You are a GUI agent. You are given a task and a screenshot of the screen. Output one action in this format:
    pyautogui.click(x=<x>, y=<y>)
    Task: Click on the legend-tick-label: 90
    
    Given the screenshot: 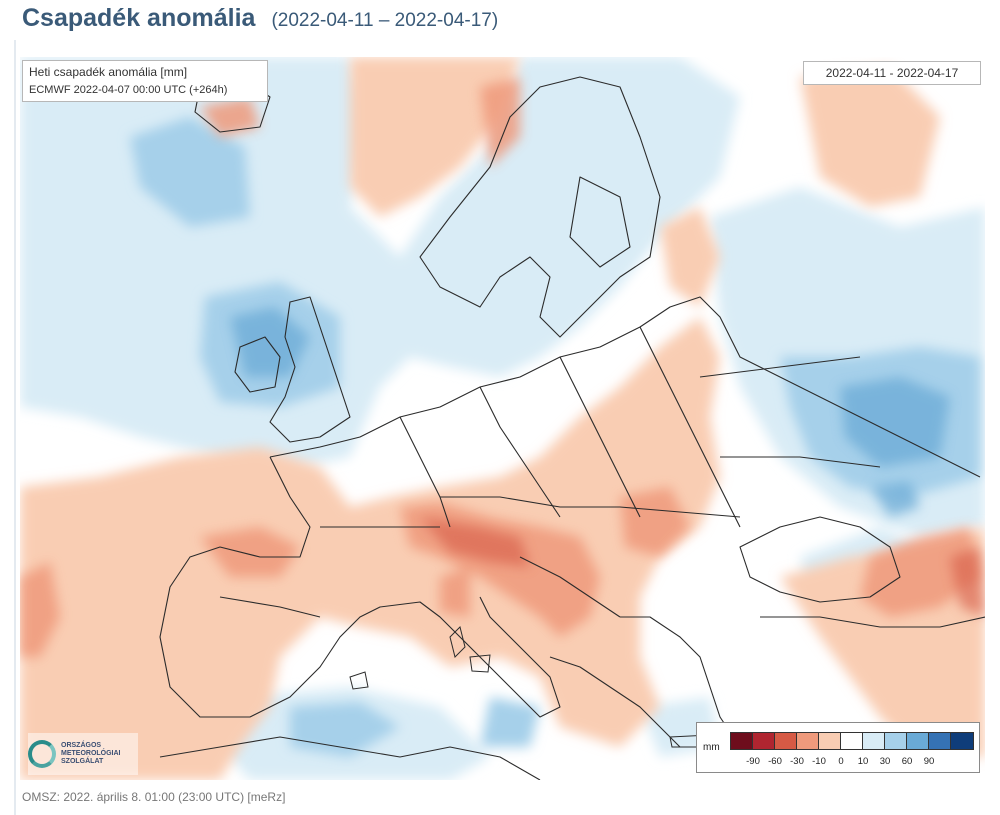 What is the action you would take?
    pyautogui.click(x=929, y=761)
    